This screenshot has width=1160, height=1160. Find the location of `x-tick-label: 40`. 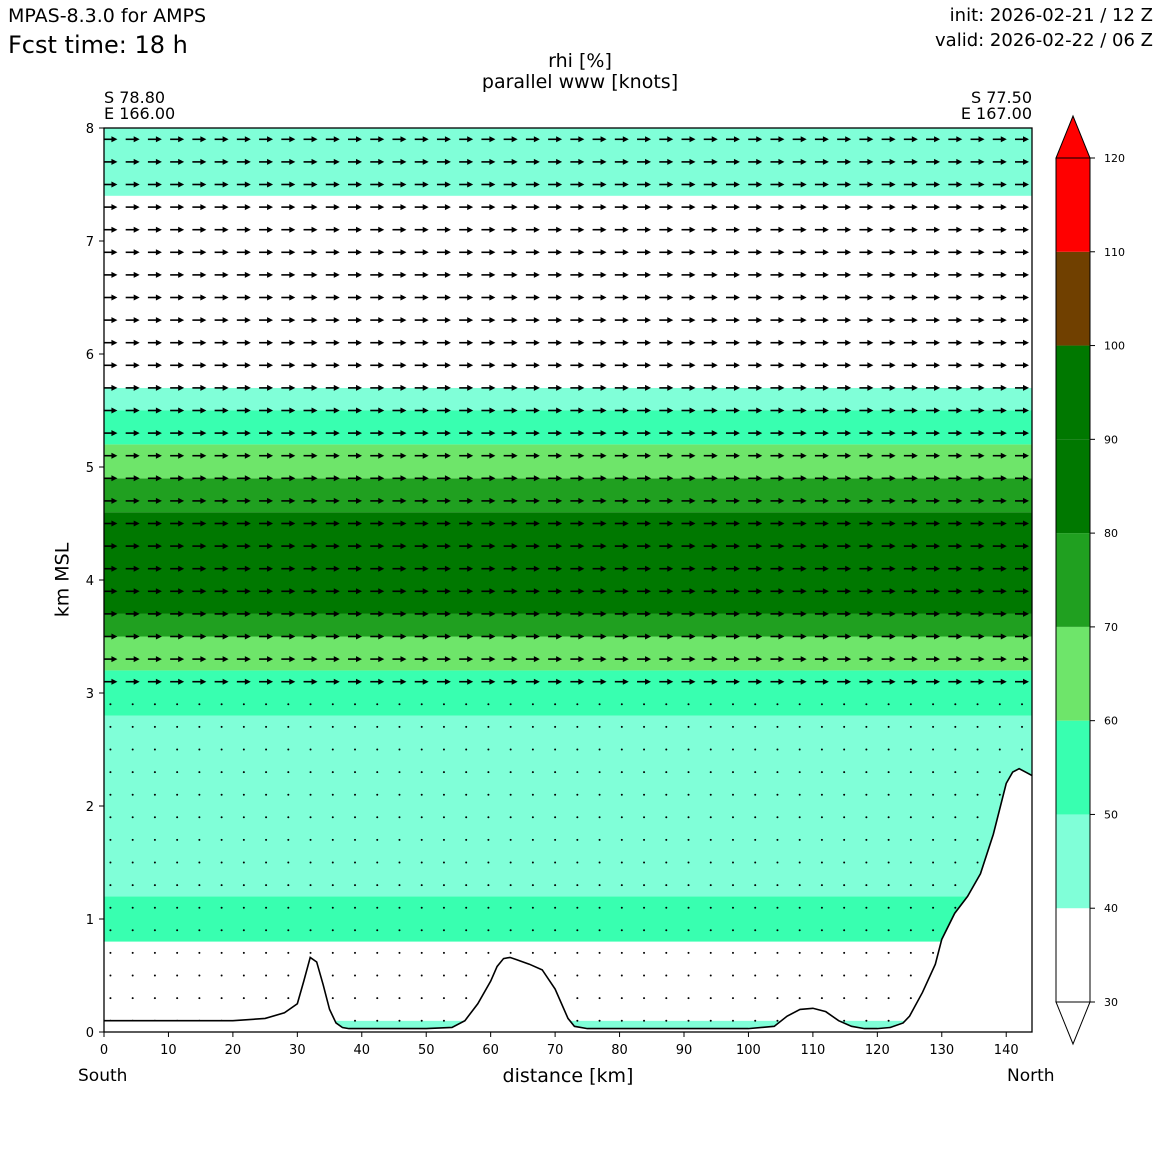

x-tick-label: 40 is located at coordinates (362, 1050).